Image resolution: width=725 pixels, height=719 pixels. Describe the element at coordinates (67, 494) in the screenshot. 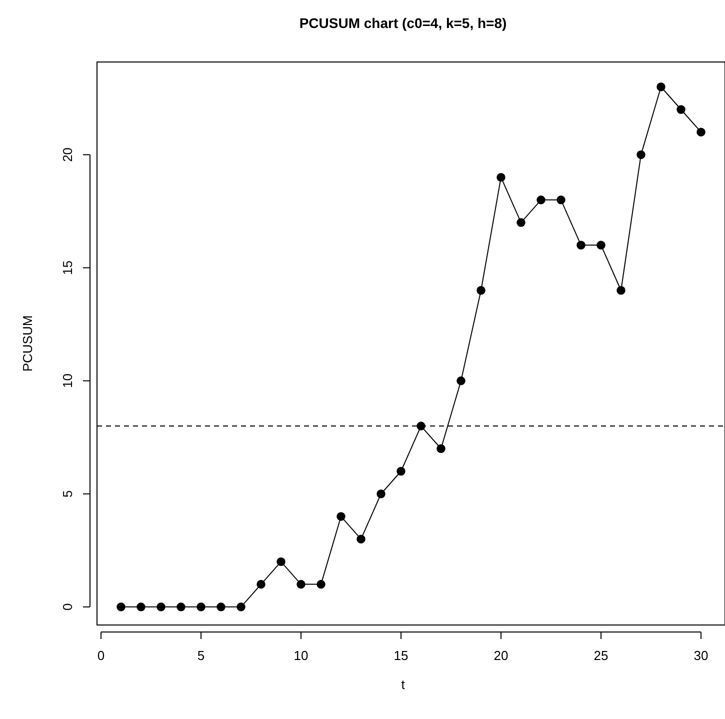

I see `y-tick-label: 5` at that location.